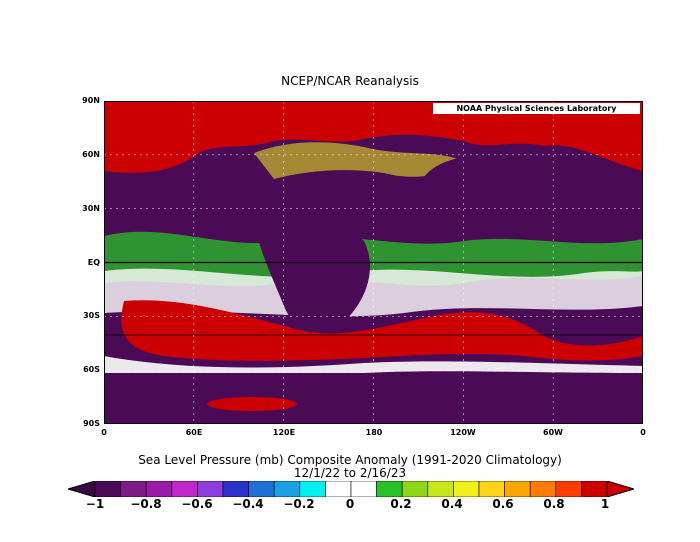  Describe the element at coordinates (284, 432) in the screenshot. I see `lon-label: 120E` at that location.